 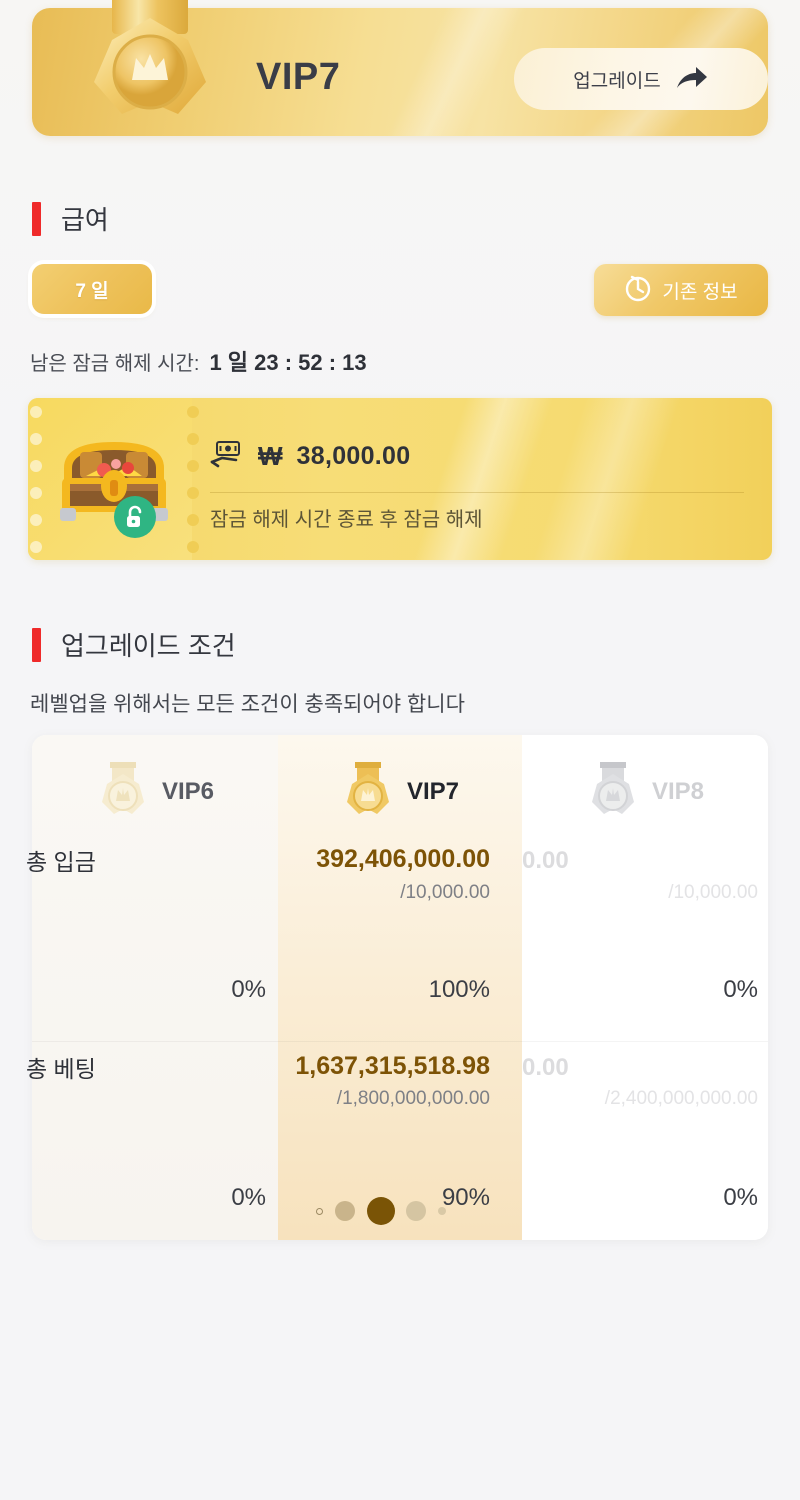 I want to click on table-column-vip8, so click(x=645, y=987).